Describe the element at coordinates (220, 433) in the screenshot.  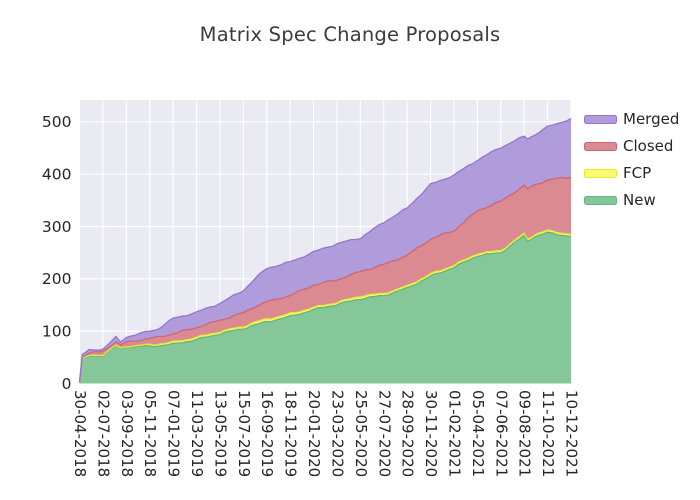
I see `x-tick-label: 13-05-2019` at that location.